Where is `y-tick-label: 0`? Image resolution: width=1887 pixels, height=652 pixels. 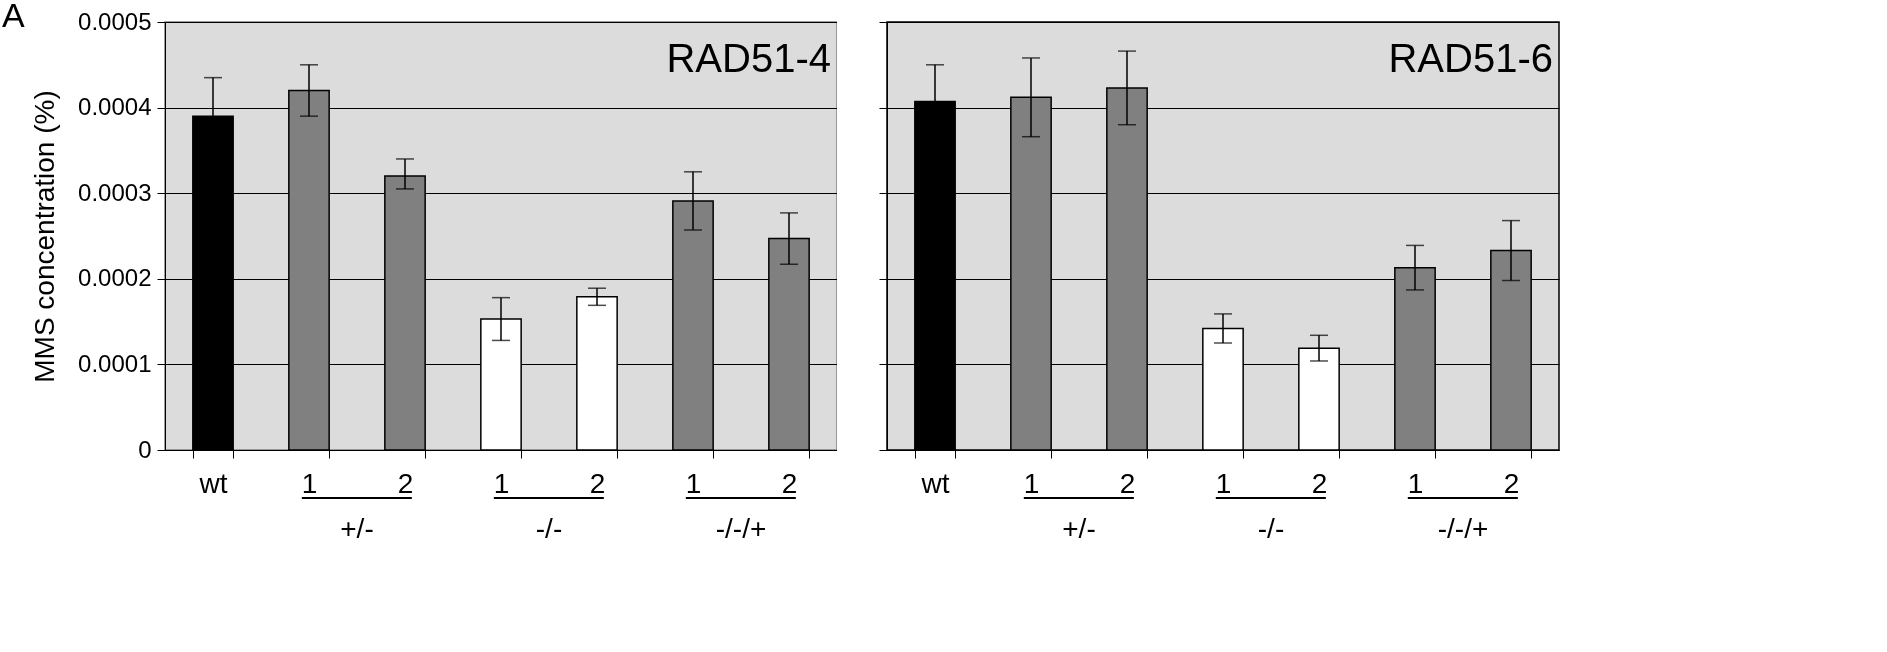 y-tick-label: 0 is located at coordinates (145, 449).